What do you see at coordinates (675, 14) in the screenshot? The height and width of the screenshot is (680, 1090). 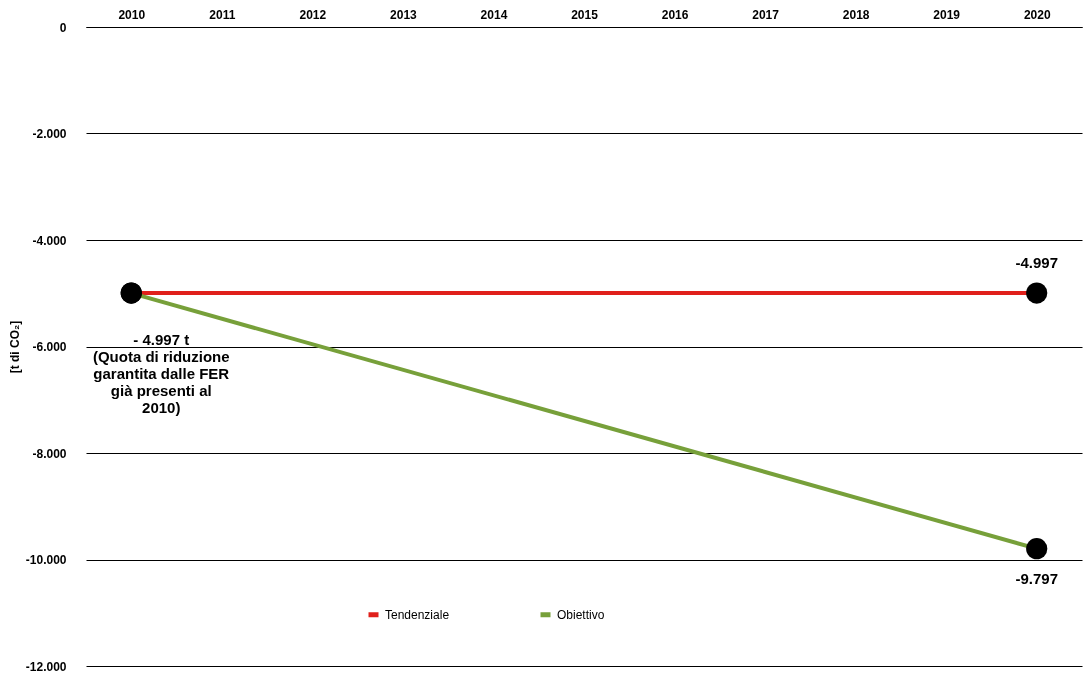 I see `x-tick-label: 2016` at bounding box center [675, 14].